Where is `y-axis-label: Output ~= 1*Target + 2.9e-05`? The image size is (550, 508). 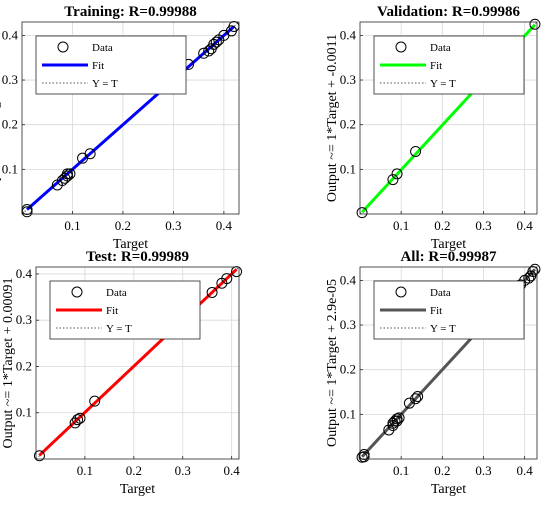 y-axis-label: Output ~= 1*Target + 2.9e-05 is located at coordinates (332, 363).